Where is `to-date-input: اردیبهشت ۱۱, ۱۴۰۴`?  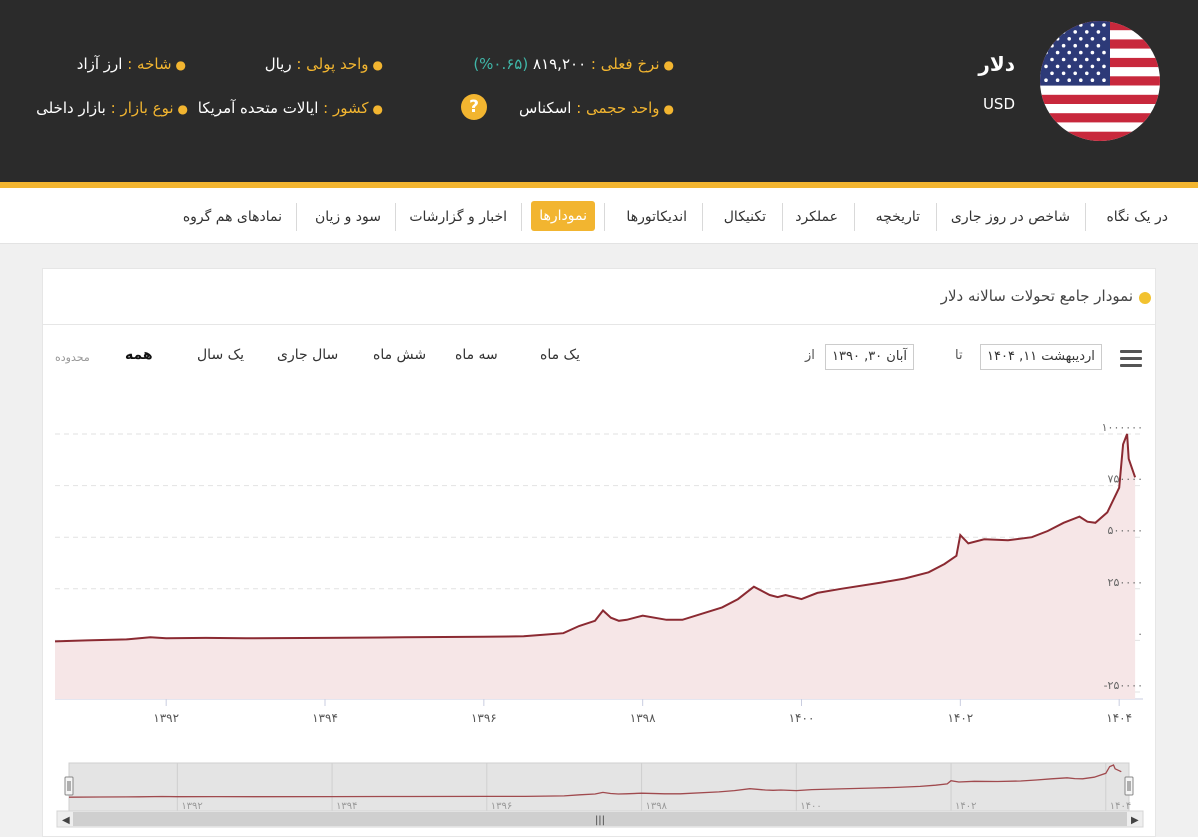 to-date-input: اردیبهشت ۱۱, ۱۴۰۴ is located at coordinates (1041, 357).